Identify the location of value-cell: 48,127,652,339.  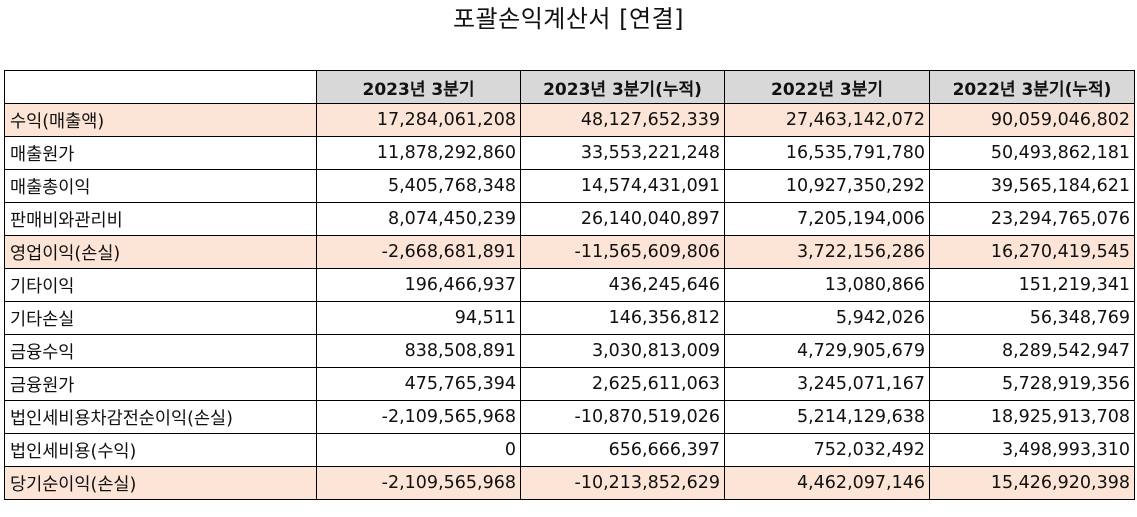
(622, 120).